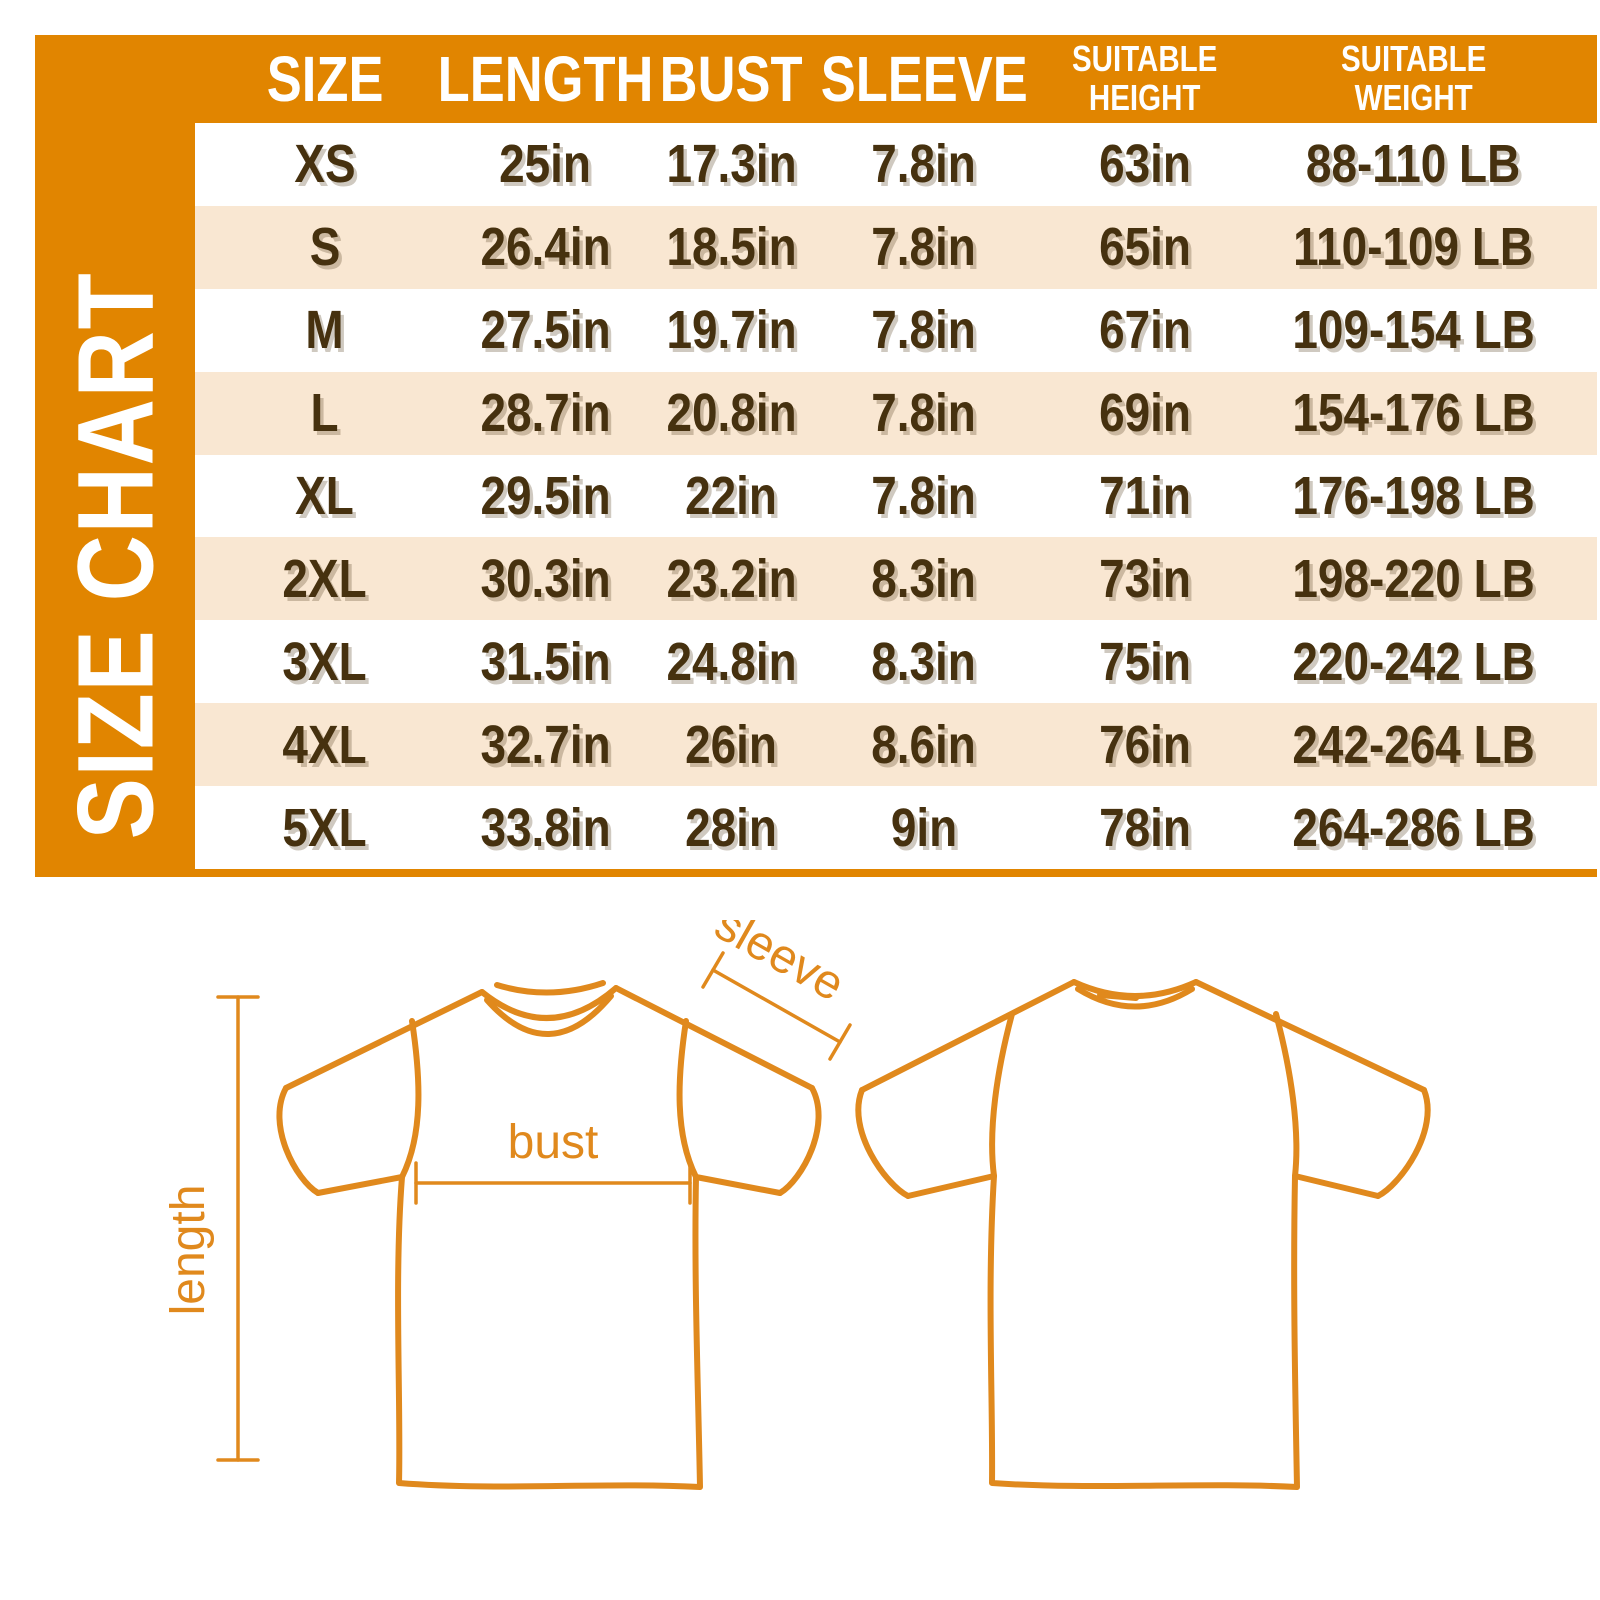  I want to click on table-cell: 76in, so click(1144, 744).